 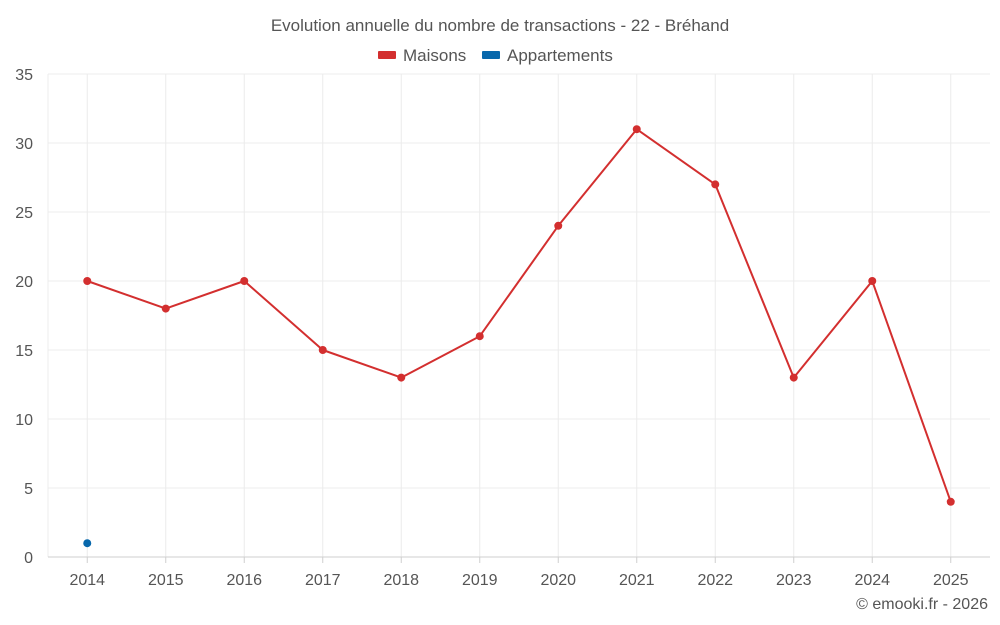 What do you see at coordinates (24, 144) in the screenshot?
I see `y-tick-label: 30` at bounding box center [24, 144].